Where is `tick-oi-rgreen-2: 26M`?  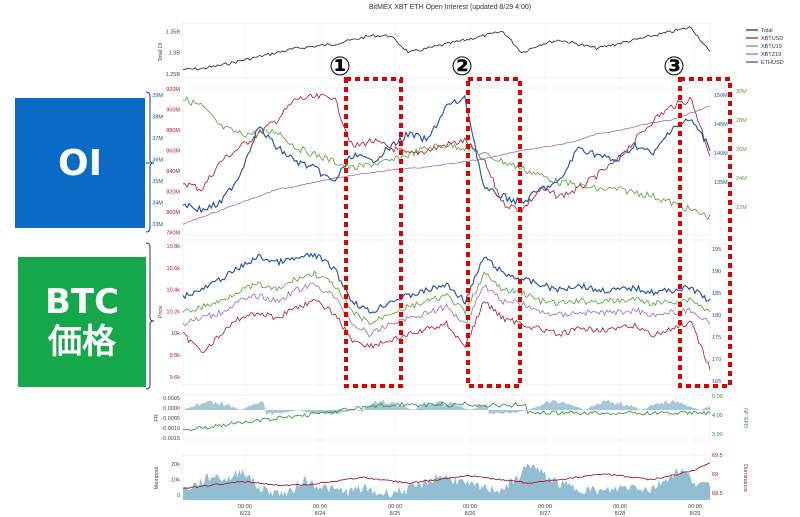 tick-oi-rgreen-2: 26M is located at coordinates (741, 150).